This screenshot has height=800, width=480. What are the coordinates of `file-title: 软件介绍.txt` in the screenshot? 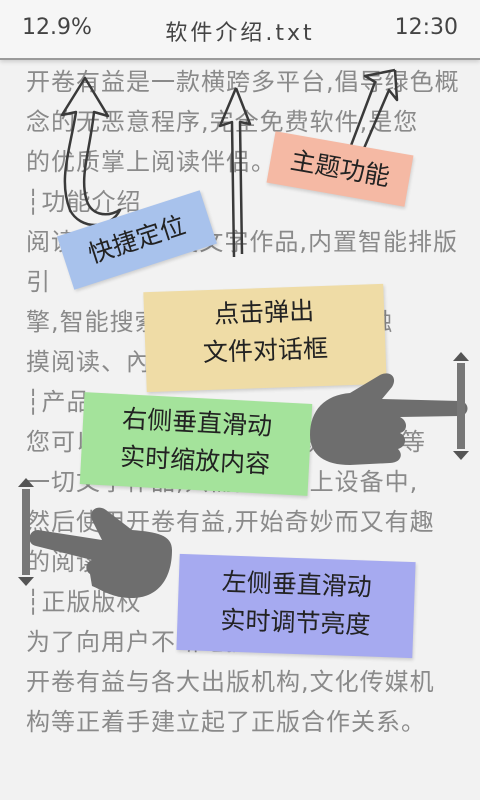 It's located at (240, 33).